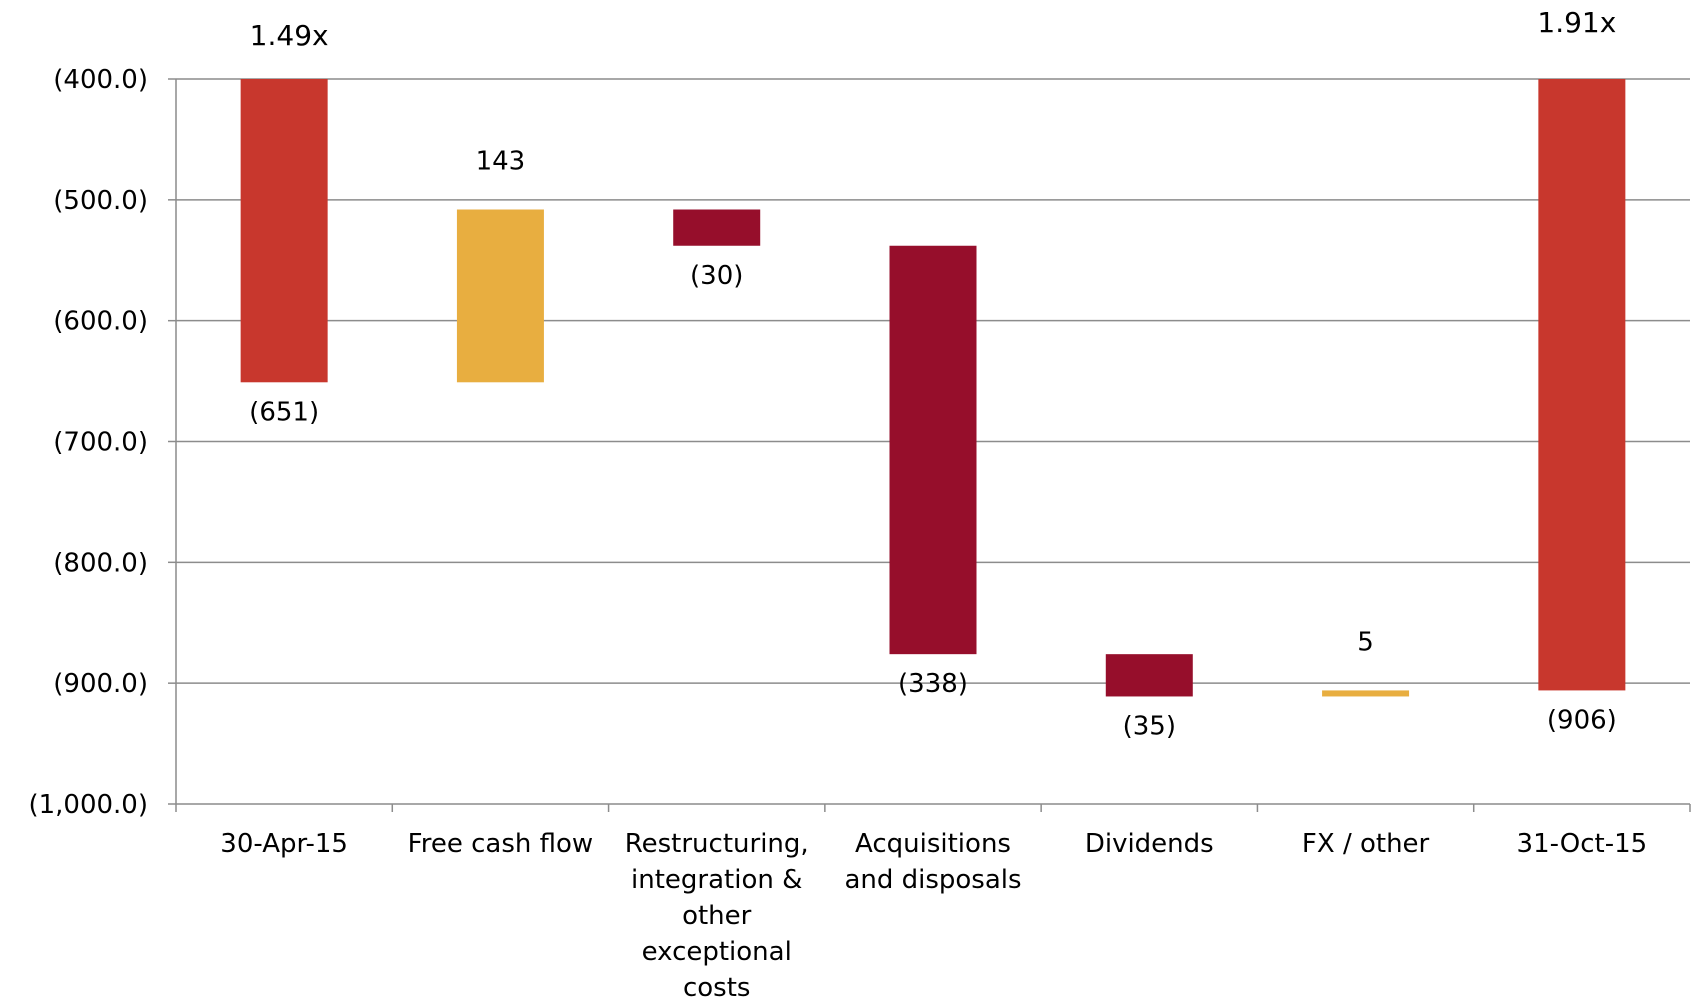 The height and width of the screenshot is (1000, 1691). I want to click on x-category-label: integration &, so click(716, 880).